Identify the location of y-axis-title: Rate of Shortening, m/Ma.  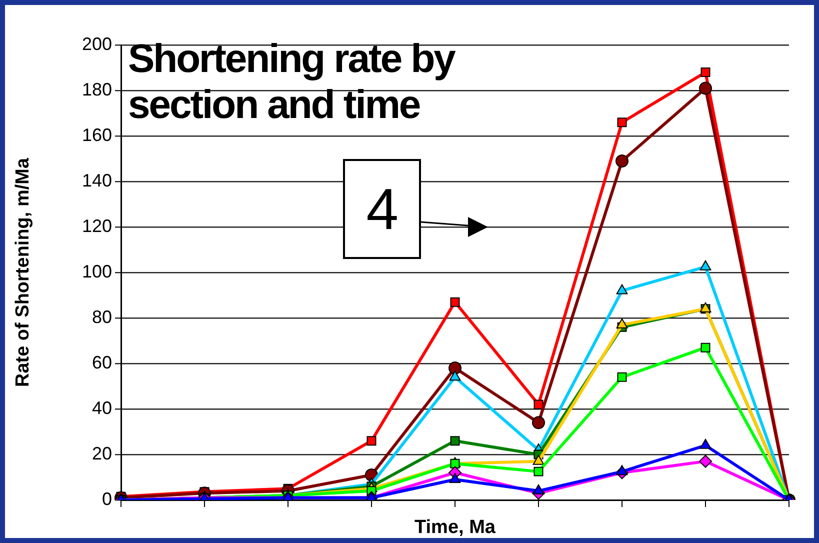
(23, 273).